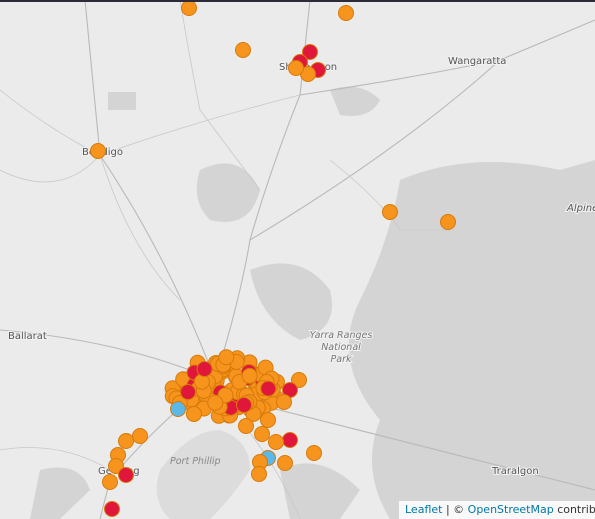 This screenshot has width=595, height=519. I want to click on place-label: Alpine, so click(580, 208).